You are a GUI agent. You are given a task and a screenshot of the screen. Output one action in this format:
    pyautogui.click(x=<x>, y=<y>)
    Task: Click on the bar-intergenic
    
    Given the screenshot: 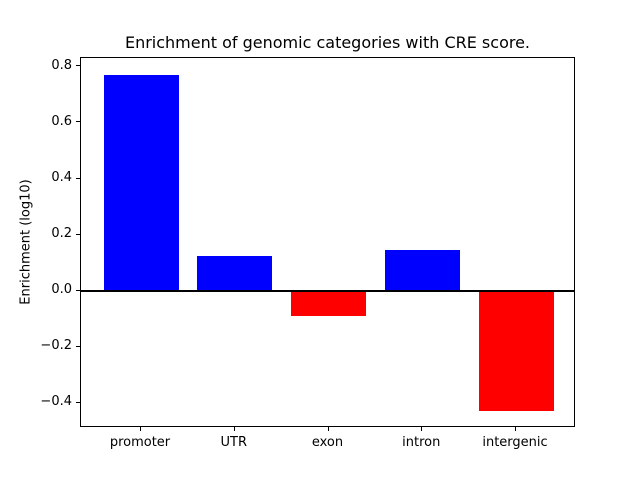 What is the action you would take?
    pyautogui.click(x=516, y=351)
    